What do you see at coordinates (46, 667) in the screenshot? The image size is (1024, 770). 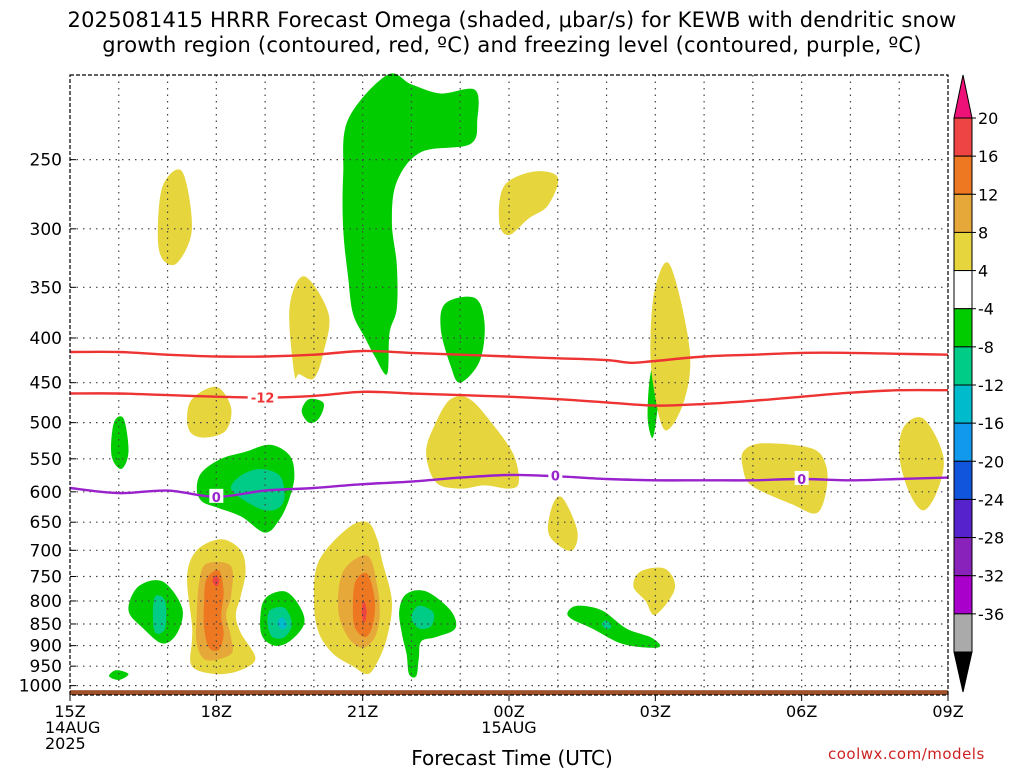 I see `y-tick-label-950: 950` at bounding box center [46, 667].